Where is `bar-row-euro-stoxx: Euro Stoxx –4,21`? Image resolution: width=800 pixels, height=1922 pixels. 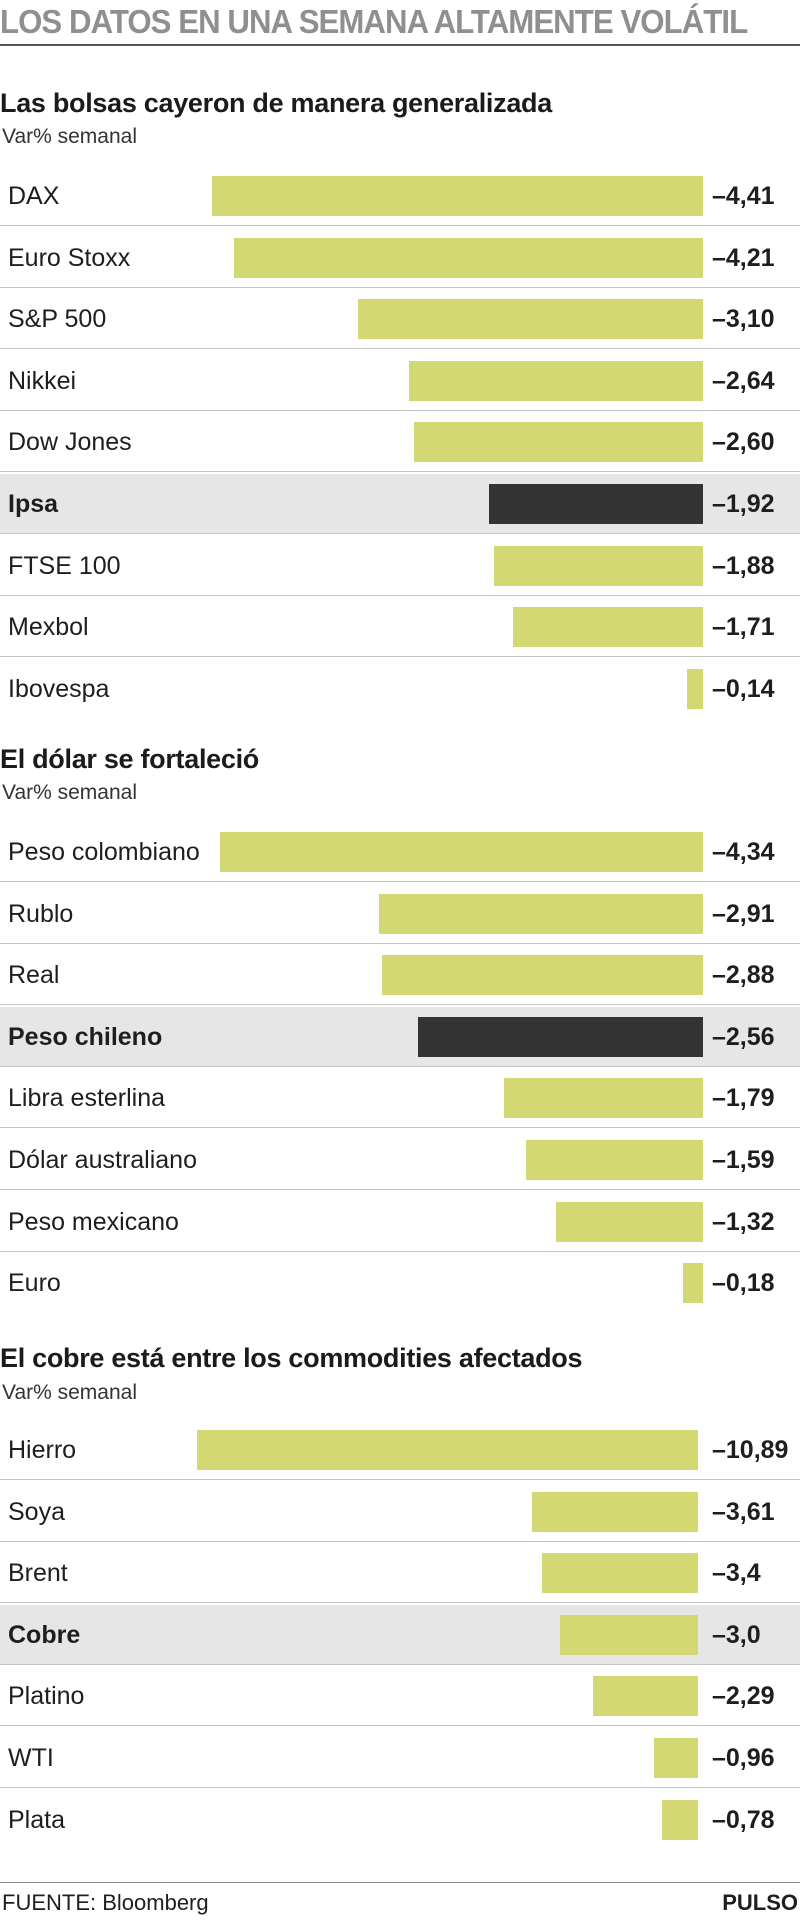
bar-row-euro-stoxx: Euro Stoxx –4,21 is located at coordinates (400, 258).